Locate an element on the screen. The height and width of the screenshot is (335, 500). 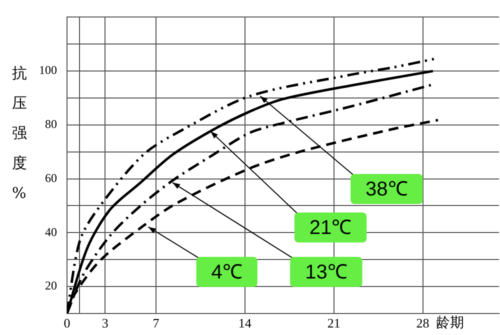
x-tick-label: 3 is located at coordinates (105, 323).